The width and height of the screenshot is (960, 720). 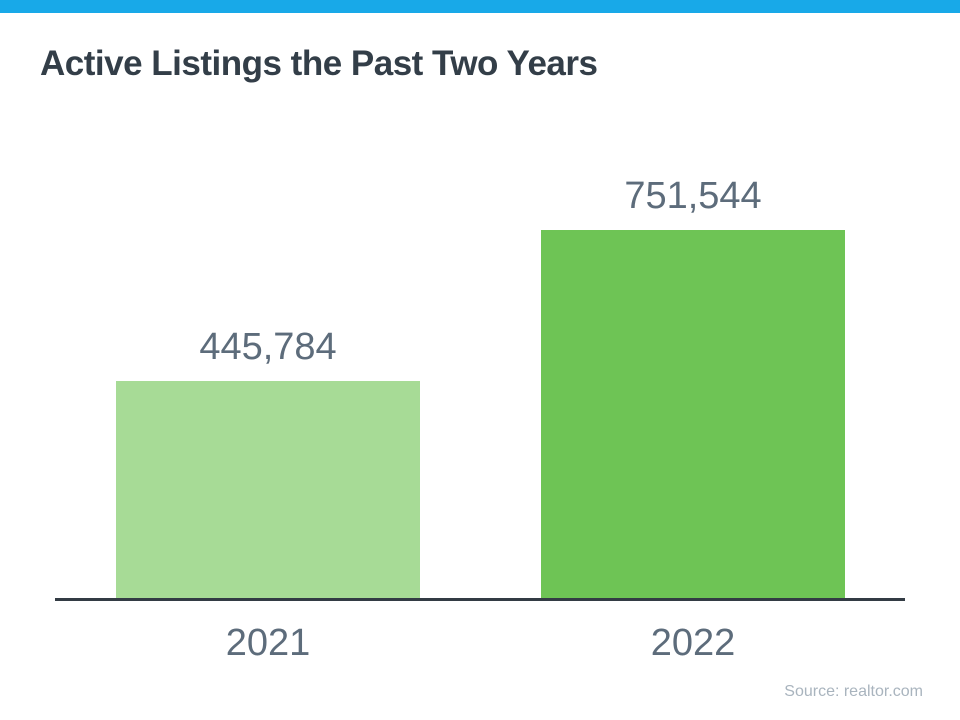 What do you see at coordinates (480, 599) in the screenshot?
I see `x-axis-line` at bounding box center [480, 599].